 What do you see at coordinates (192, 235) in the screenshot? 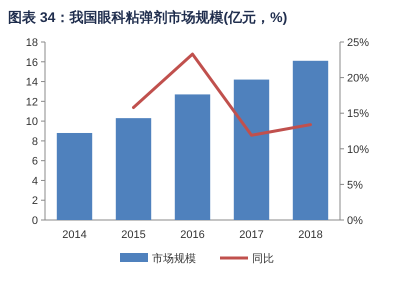
I see `x-tick-label: 2016` at bounding box center [192, 235].